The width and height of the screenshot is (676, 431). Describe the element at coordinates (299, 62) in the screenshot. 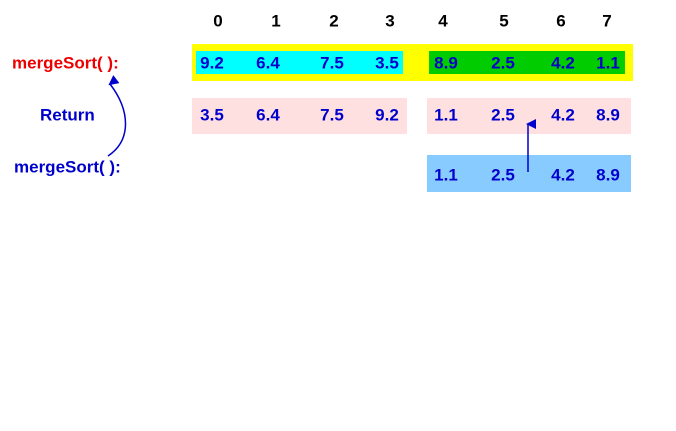

I see `left-half` at that location.